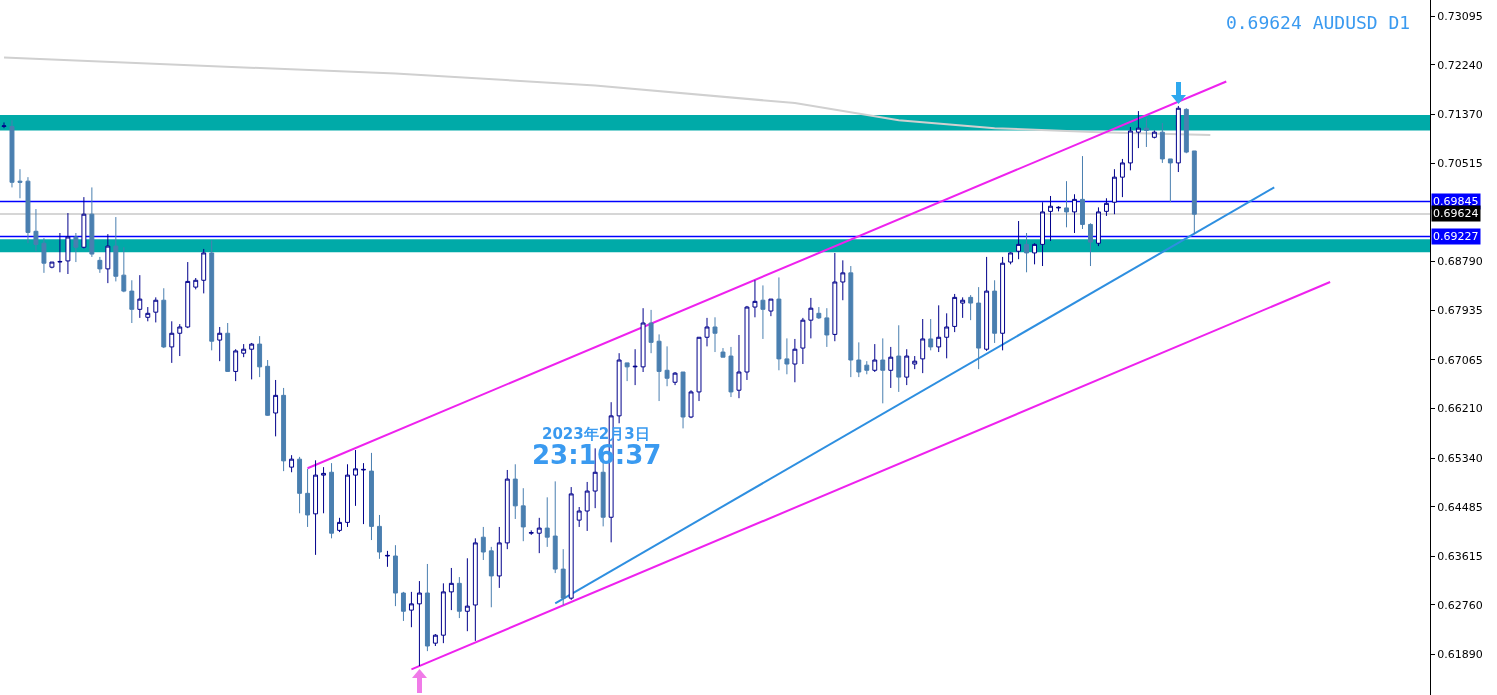  Describe the element at coordinates (1456, 213) in the screenshot. I see `ref-line-label: 0.69624` at that location.